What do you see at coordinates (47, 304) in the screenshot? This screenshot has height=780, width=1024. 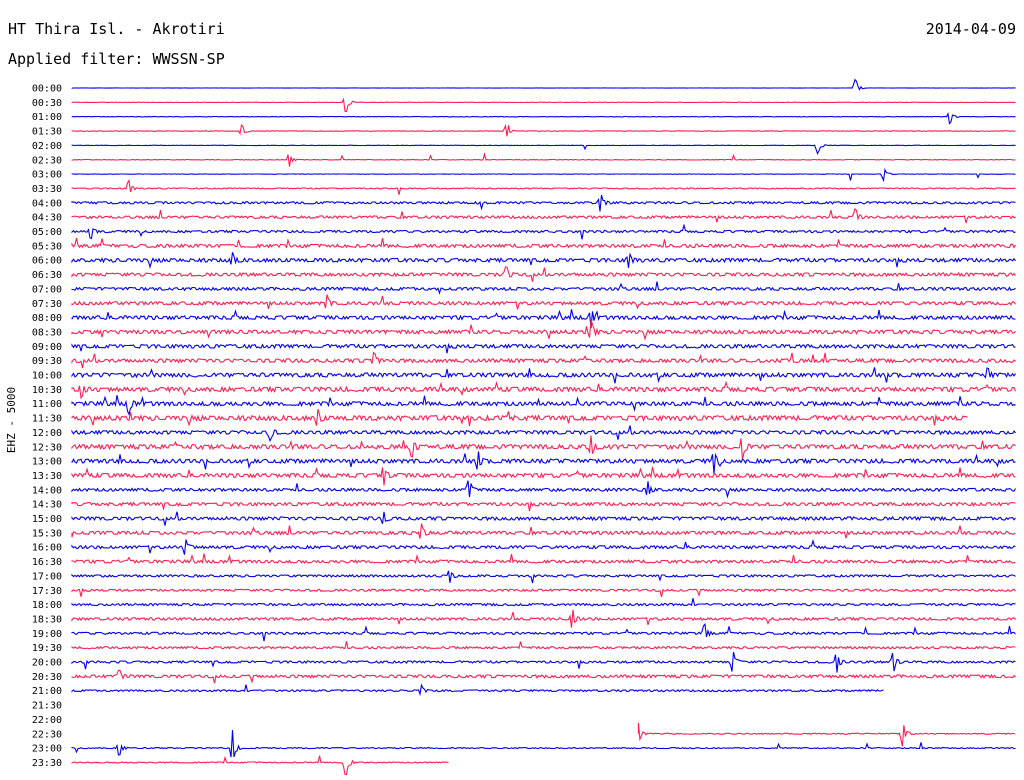 I see `row-label-0730: 07:30` at bounding box center [47, 304].